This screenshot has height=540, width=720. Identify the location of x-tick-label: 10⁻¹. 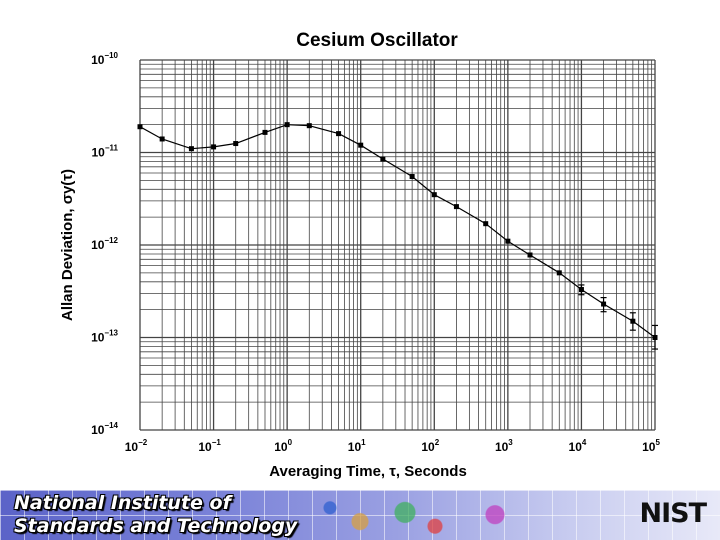
(209, 446).